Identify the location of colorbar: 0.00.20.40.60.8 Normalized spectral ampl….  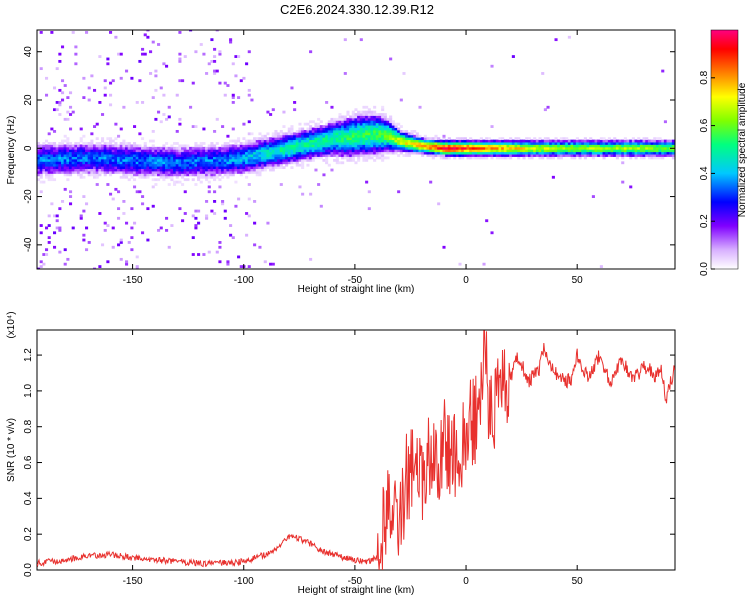
(723, 152).